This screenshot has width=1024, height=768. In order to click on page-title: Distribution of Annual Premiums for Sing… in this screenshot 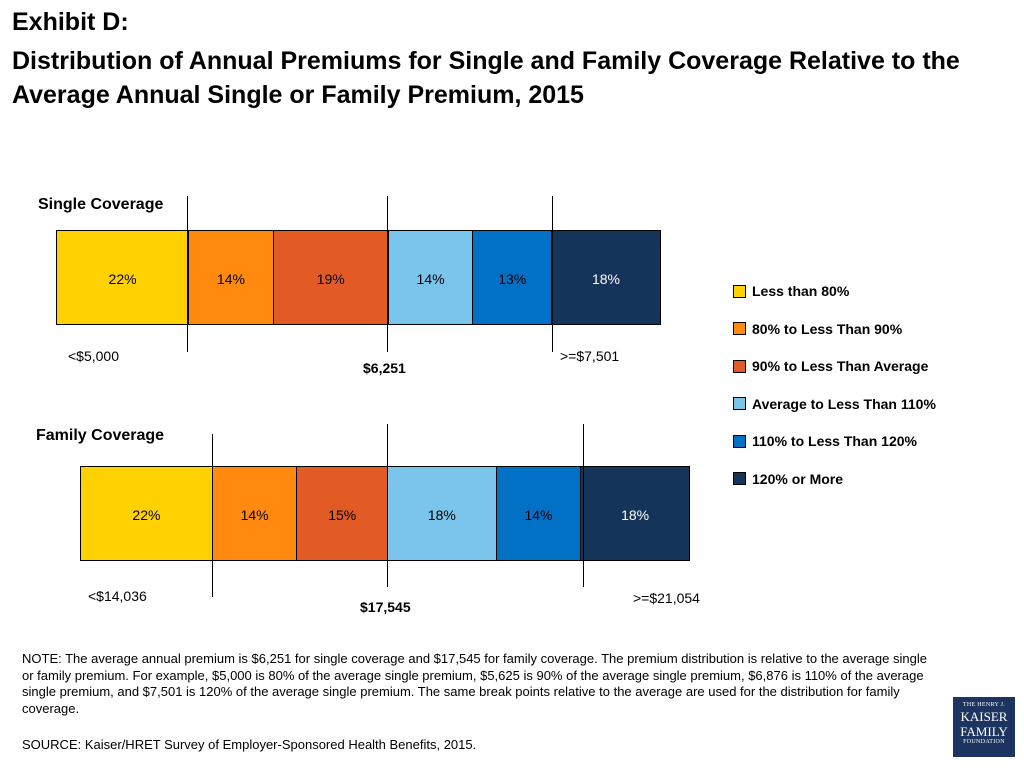, I will do `click(486, 78)`.